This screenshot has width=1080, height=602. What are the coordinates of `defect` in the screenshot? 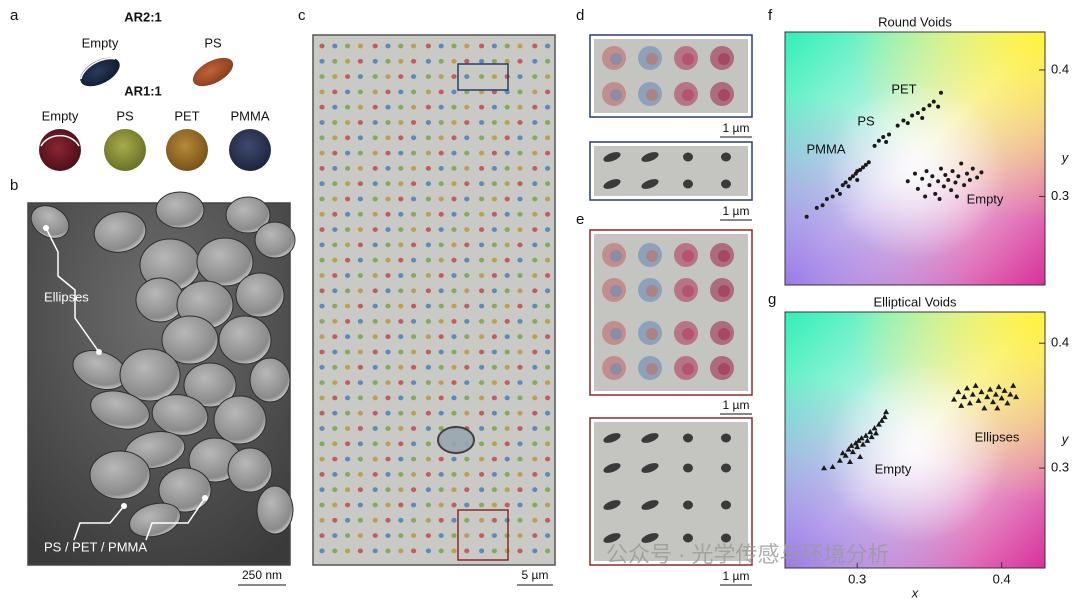 It's located at (456, 440).